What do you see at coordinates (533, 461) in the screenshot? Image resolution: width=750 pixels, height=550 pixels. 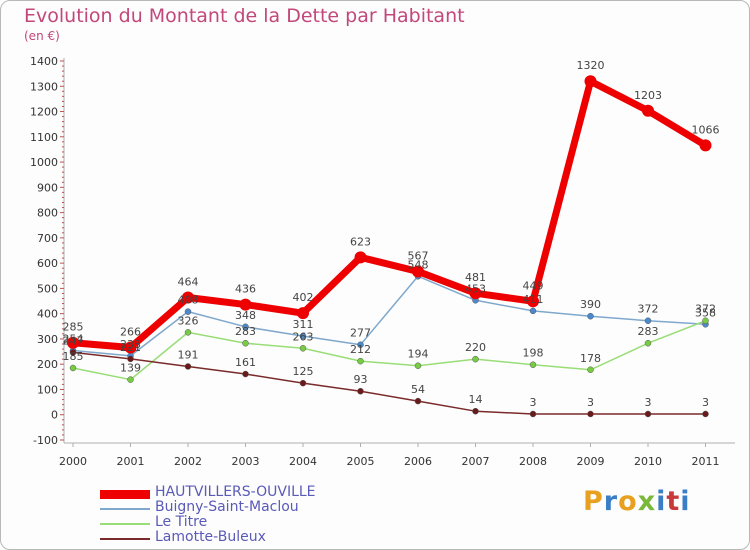 I see `x-tick-label: 2008` at bounding box center [533, 461].